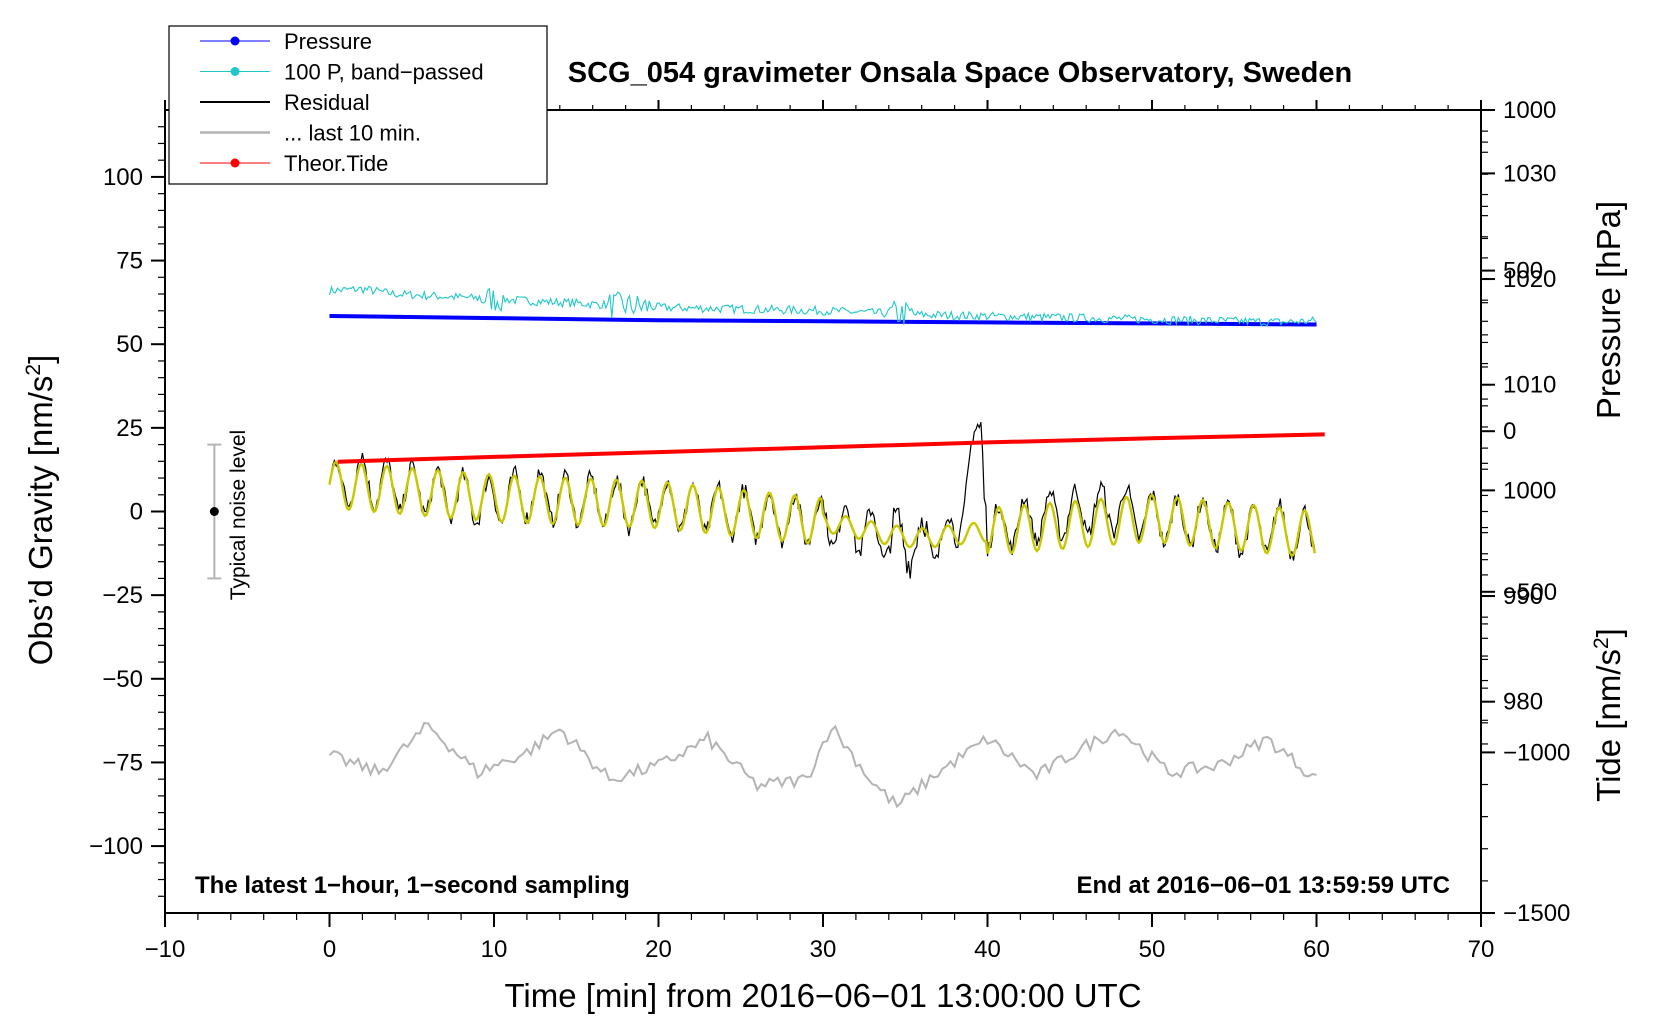 This screenshot has height=1020, width=1660. Describe the element at coordinates (33, 370) in the screenshot. I see `y-axis-title-left-sup: 2` at that location.